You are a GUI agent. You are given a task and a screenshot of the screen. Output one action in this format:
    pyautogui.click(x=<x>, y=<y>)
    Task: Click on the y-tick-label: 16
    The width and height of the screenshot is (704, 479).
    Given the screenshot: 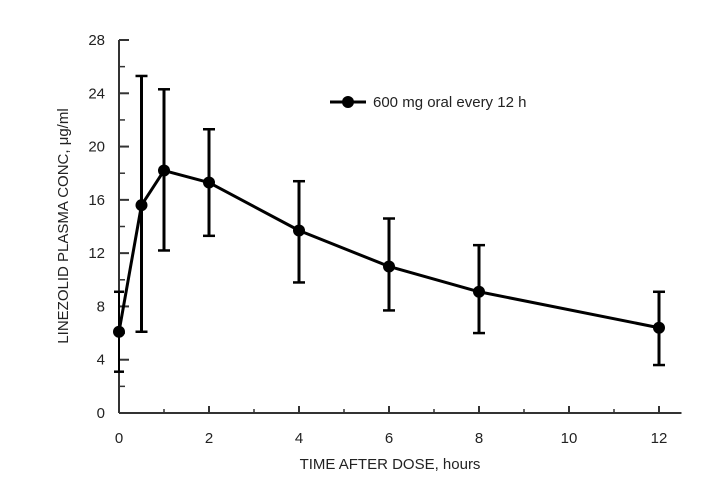 What is the action you would take?
    pyautogui.click(x=96, y=200)
    